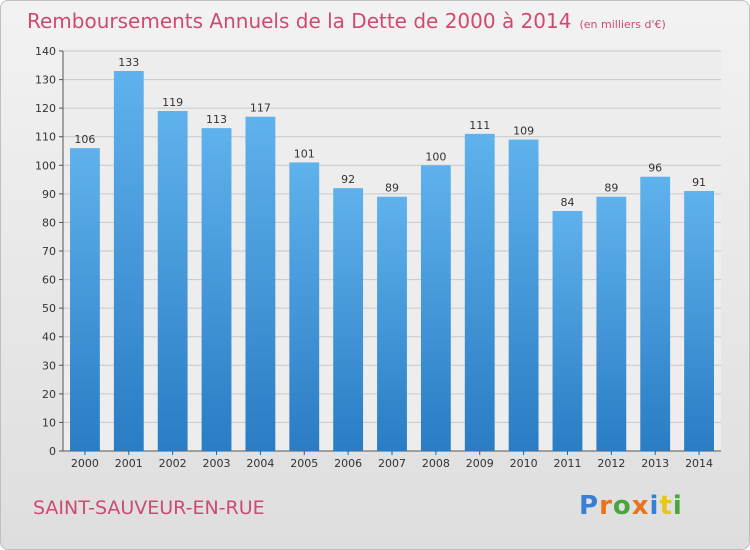 Image resolution: width=750 pixels, height=550 pixels. What do you see at coordinates (524, 463) in the screenshot?
I see `x-tick-label: 2010` at bounding box center [524, 463].